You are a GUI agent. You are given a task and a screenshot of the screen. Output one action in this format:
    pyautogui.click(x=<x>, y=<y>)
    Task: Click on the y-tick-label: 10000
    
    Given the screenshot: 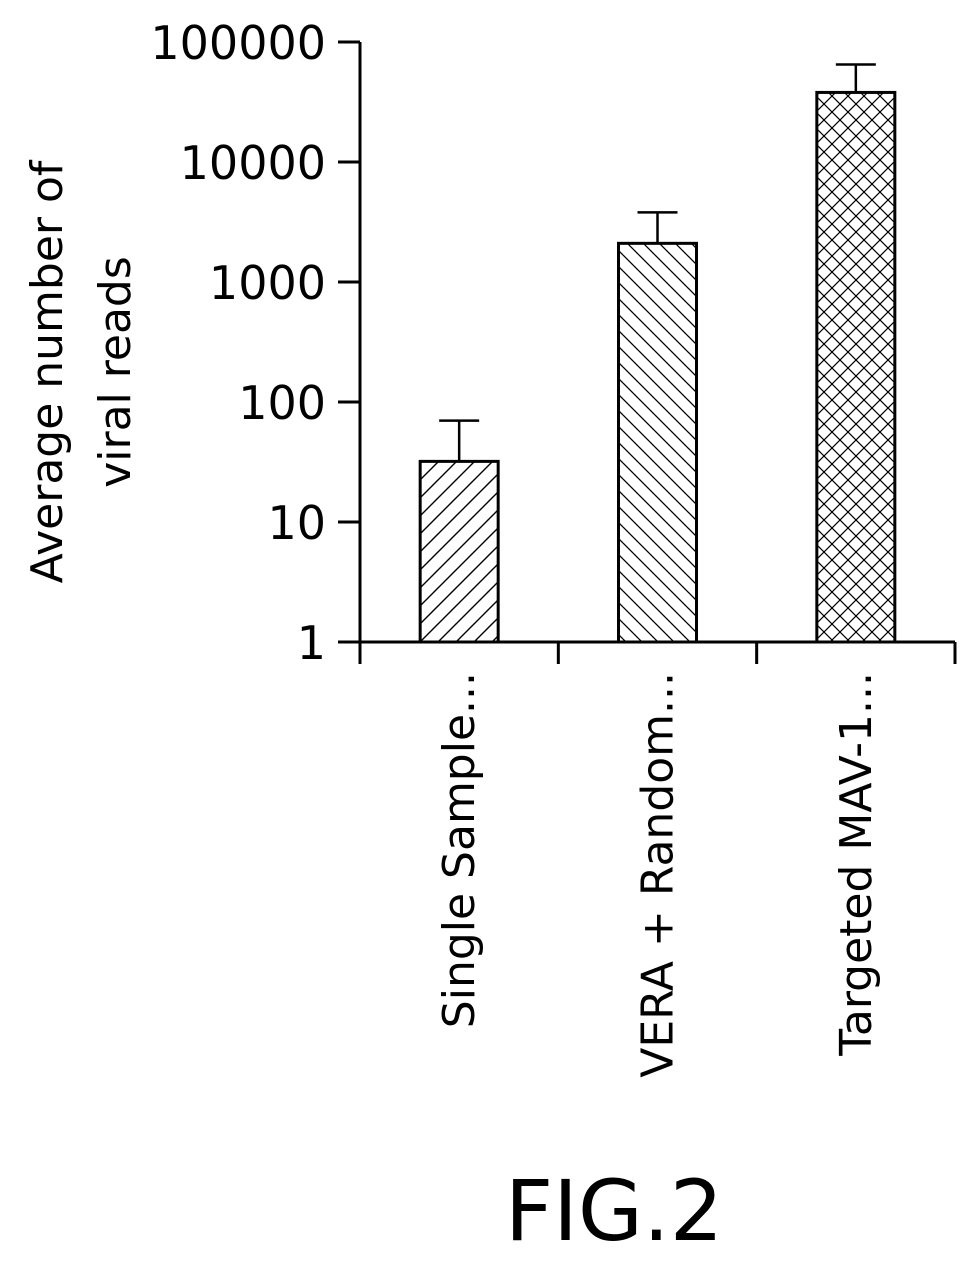 What is the action you would take?
    pyautogui.click(x=253, y=163)
    